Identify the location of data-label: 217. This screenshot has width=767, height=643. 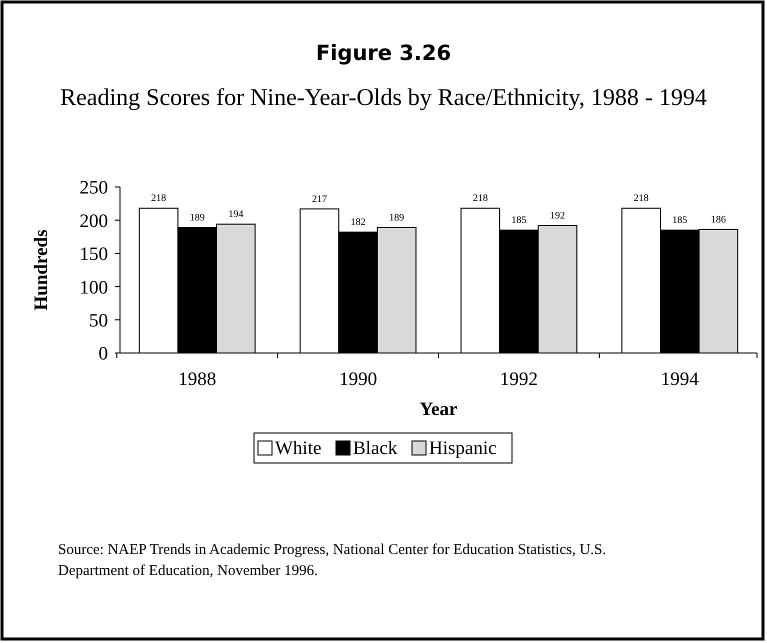
(319, 199).